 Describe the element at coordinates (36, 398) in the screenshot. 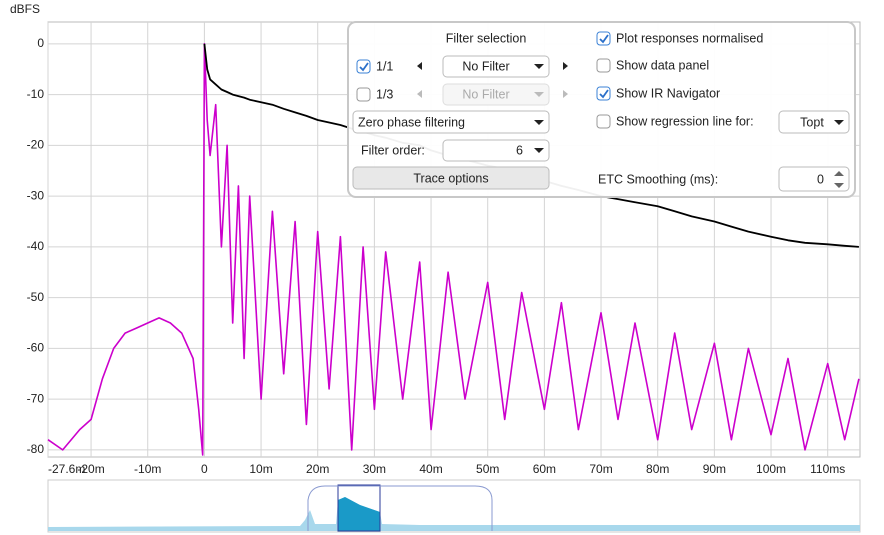

I see `y-tick-label: -70` at that location.